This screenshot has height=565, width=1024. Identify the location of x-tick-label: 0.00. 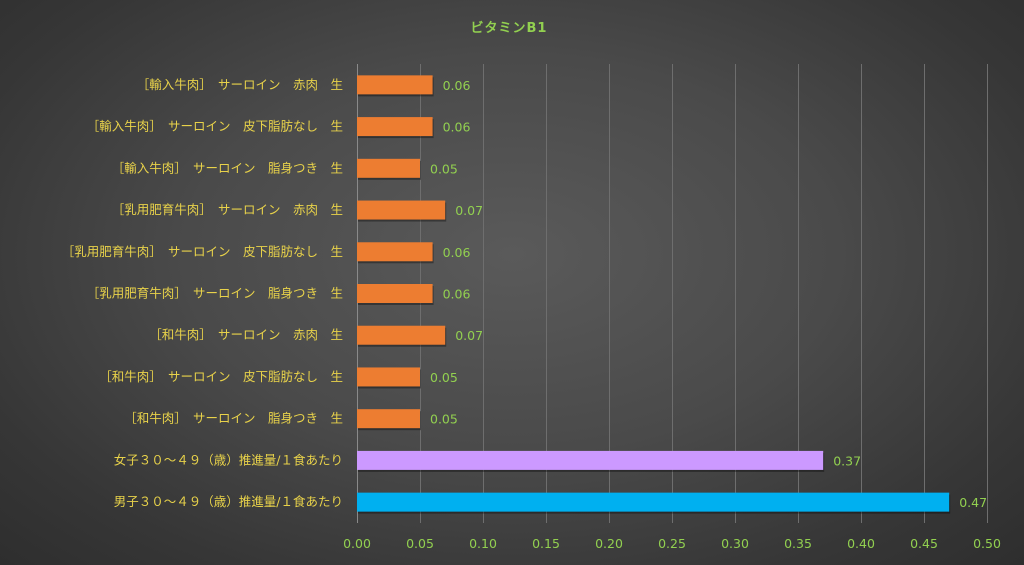
(357, 543).